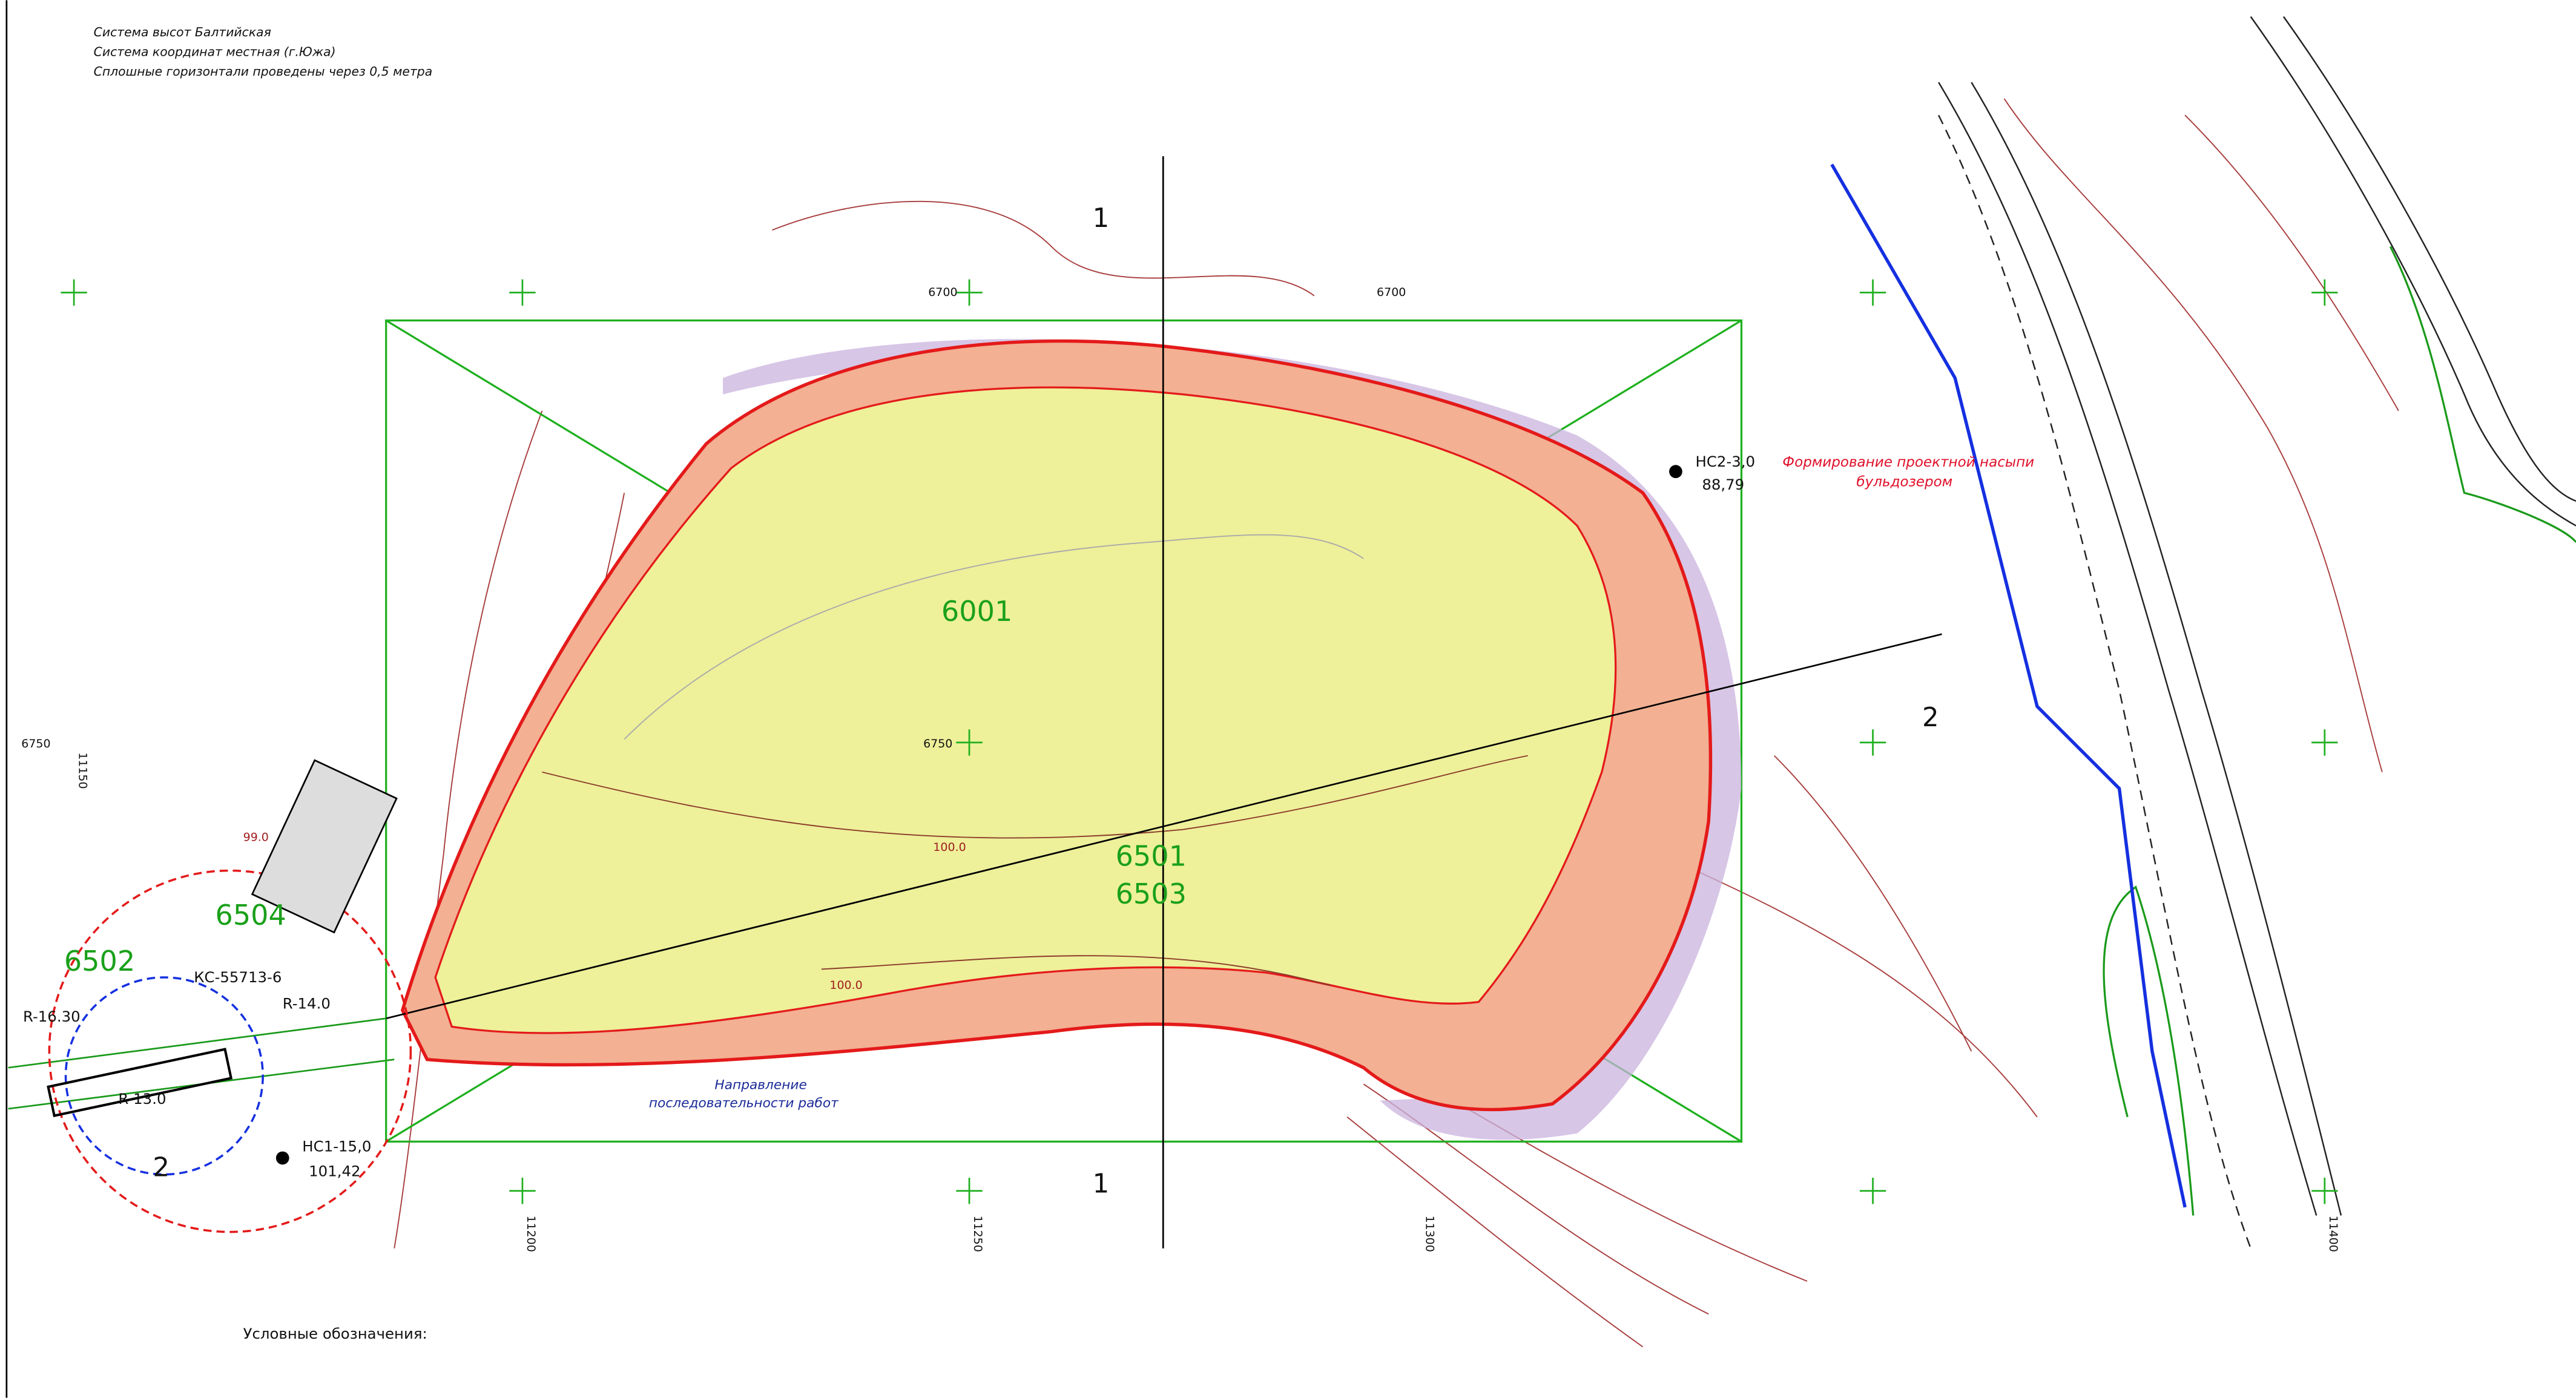  What do you see at coordinates (1725, 461) in the screenshot?
I see `point-label: НС2-3,0` at bounding box center [1725, 461].